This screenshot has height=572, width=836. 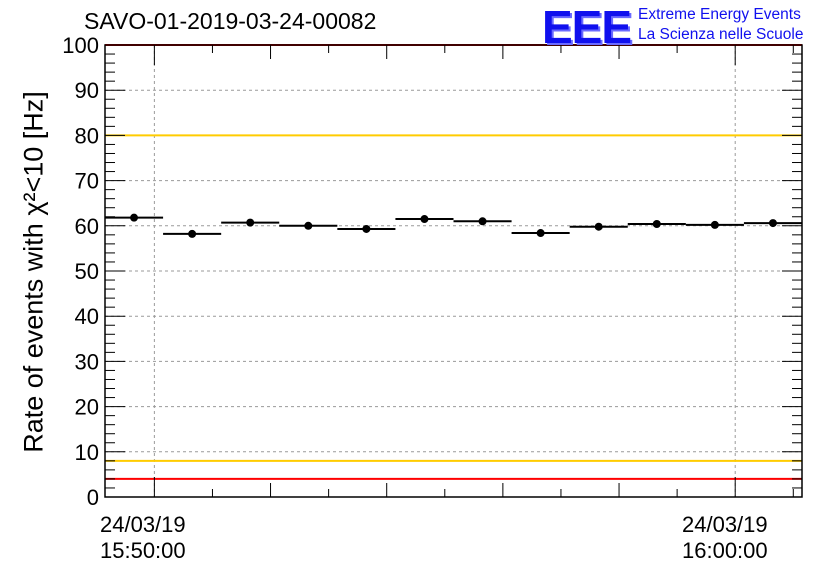 I want to click on x-tick-date-last: 24/03/19, so click(x=725, y=524).